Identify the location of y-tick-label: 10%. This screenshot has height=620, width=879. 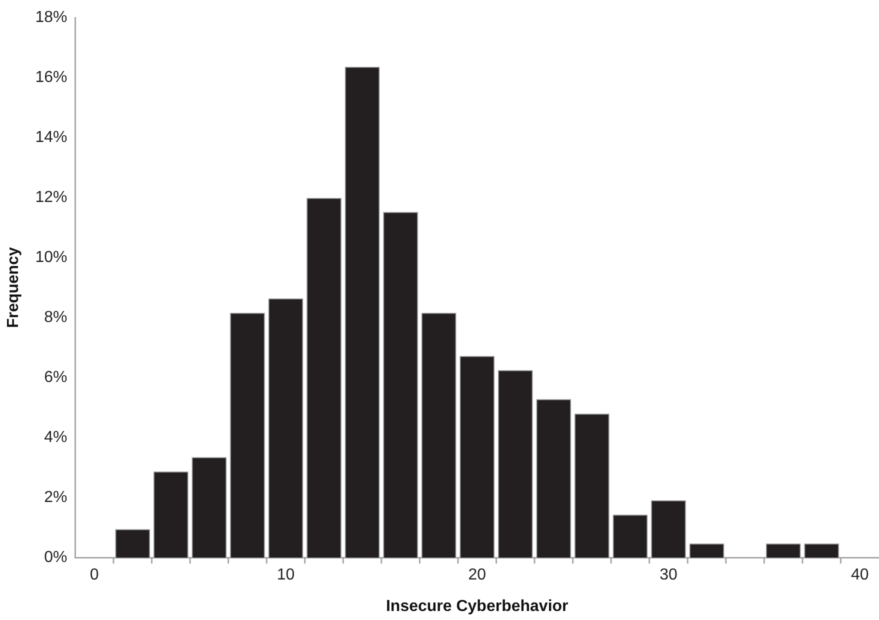
(51, 257).